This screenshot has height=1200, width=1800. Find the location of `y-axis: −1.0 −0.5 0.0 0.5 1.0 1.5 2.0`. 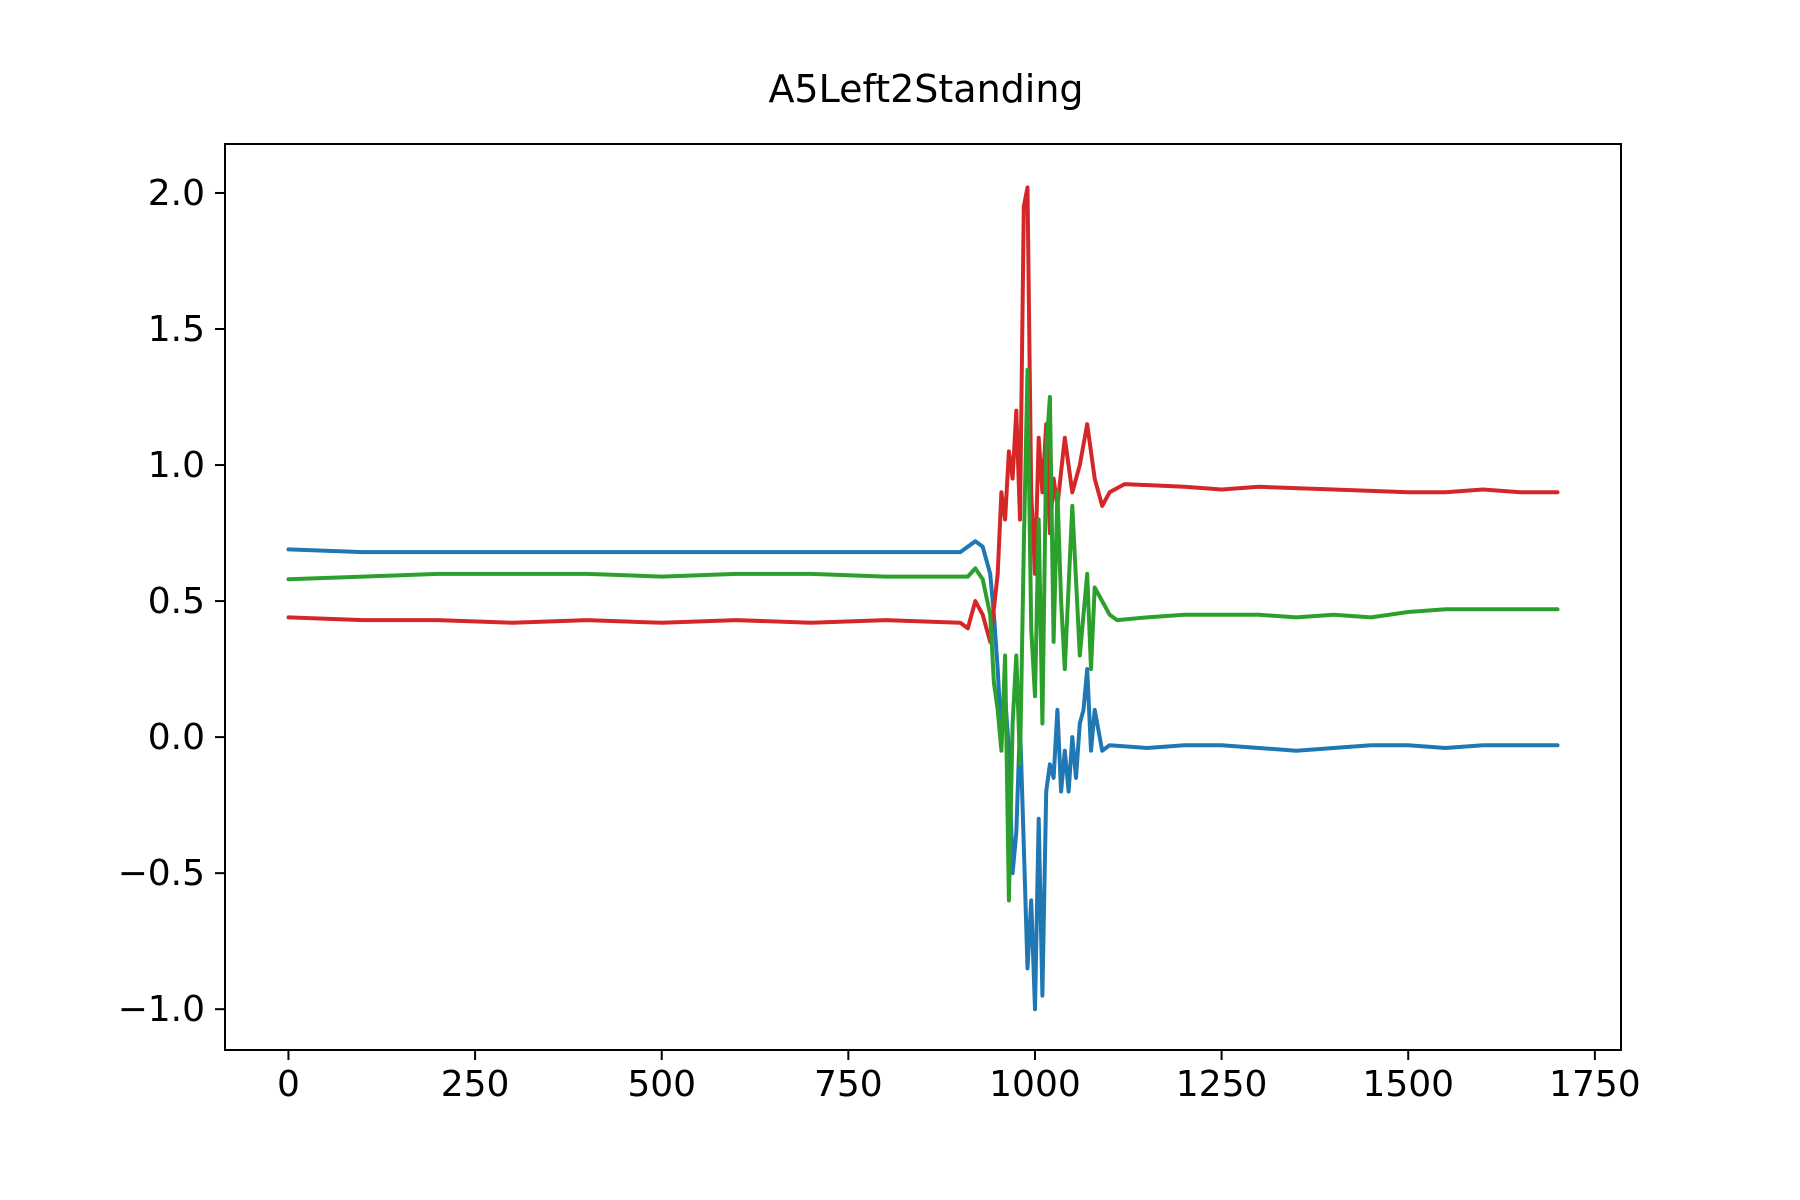

y-axis: −1.0 −0.5 0.0 0.5 1.0 1.5 2.0 is located at coordinates (171, 601).